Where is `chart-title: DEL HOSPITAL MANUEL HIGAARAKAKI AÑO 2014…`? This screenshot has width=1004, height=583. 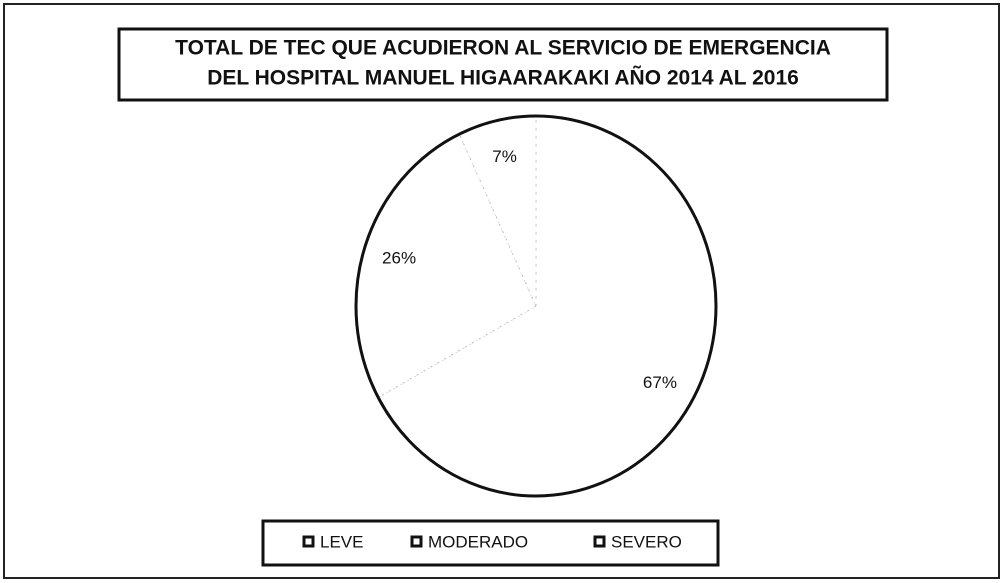
chart-title: DEL HOSPITAL MANUEL HIGAARAKAKI AÑO 2014… is located at coordinates (503, 78).